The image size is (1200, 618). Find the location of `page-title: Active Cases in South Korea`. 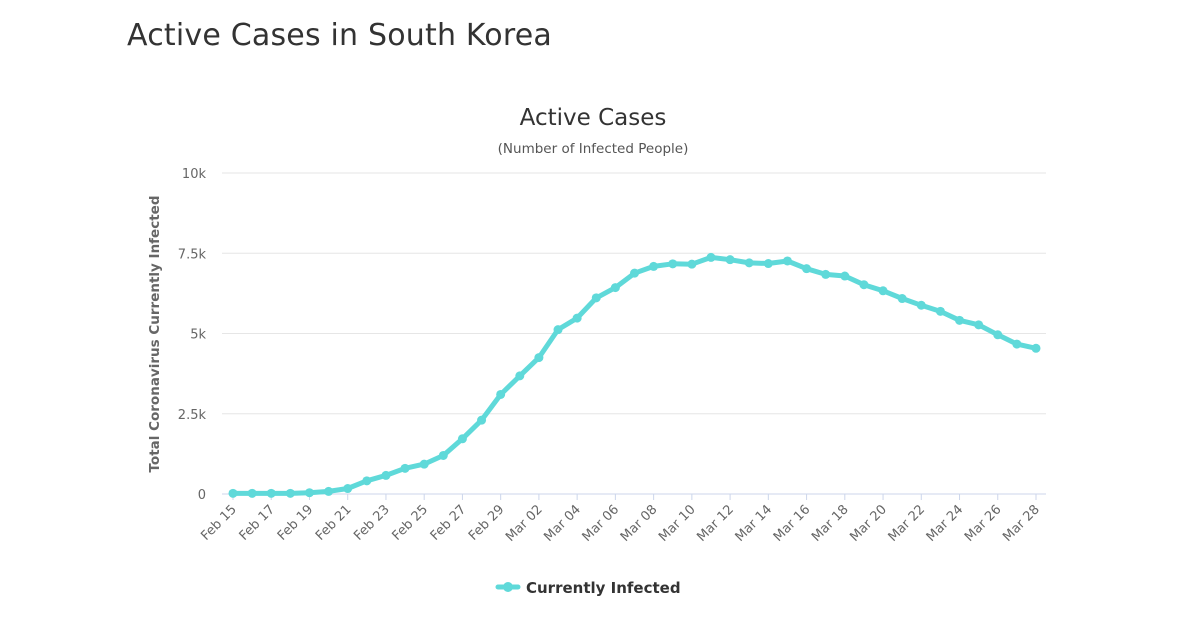

page-title: Active Cases in South Korea is located at coordinates (339, 35).